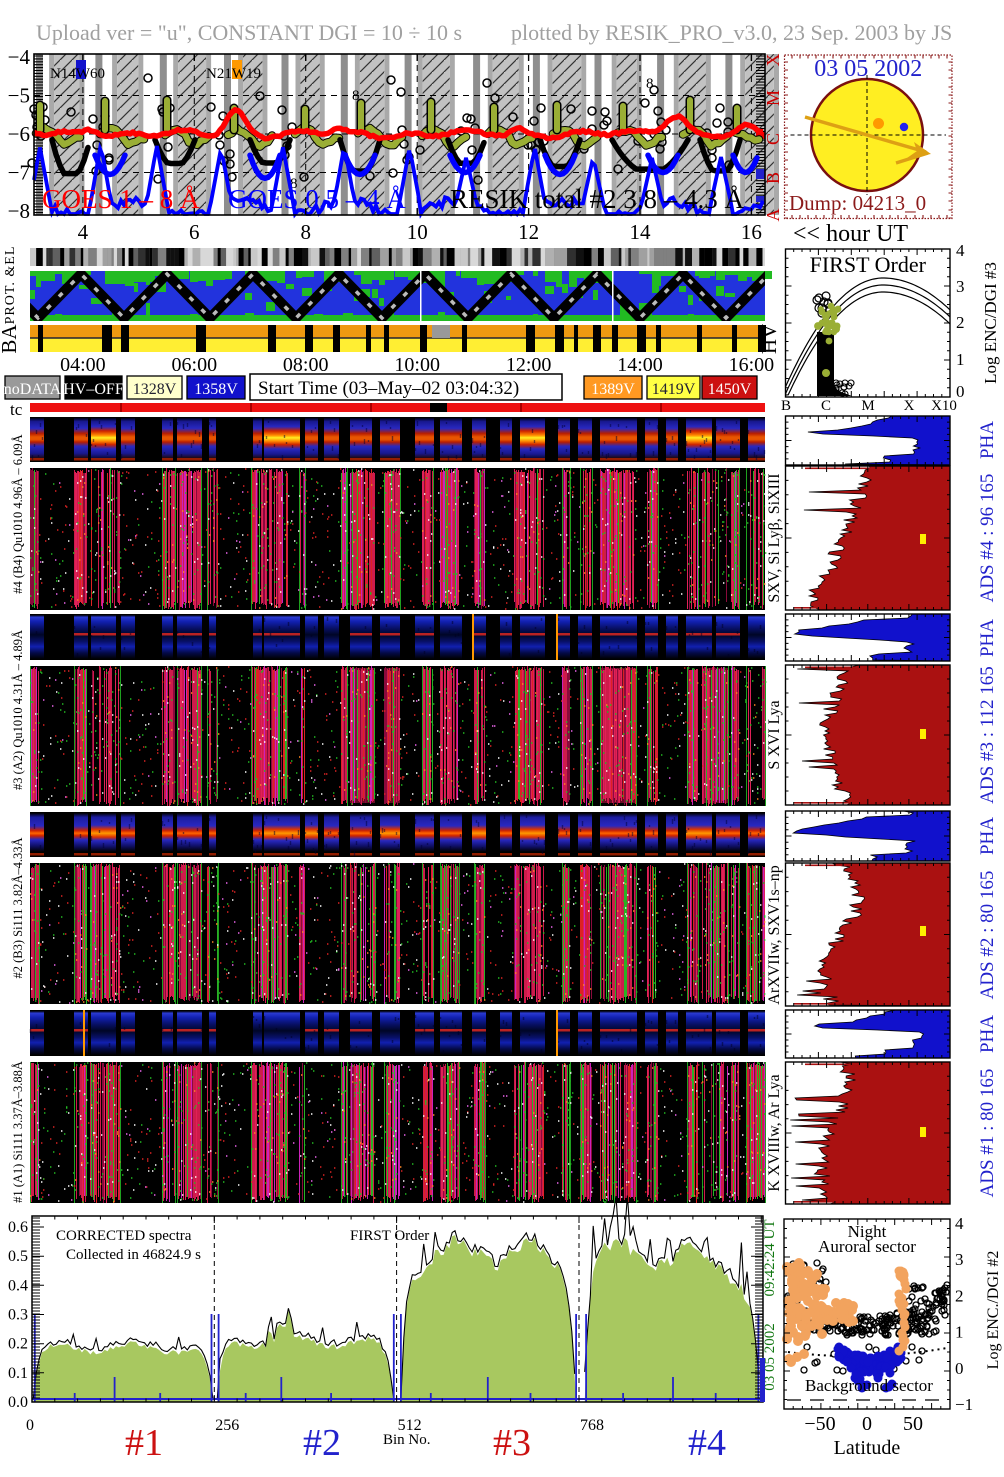 The width and height of the screenshot is (1004, 1477). I want to click on svg-text: 0.3, so click(18, 1315).